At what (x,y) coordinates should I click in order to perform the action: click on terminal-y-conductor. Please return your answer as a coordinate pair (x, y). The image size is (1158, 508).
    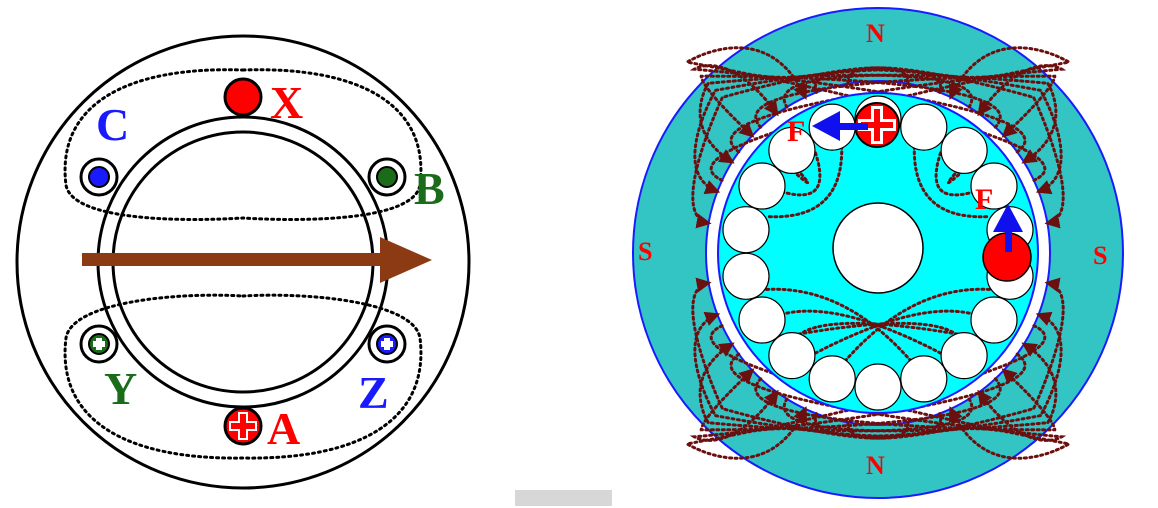
    Looking at the image, I should click on (99, 344).